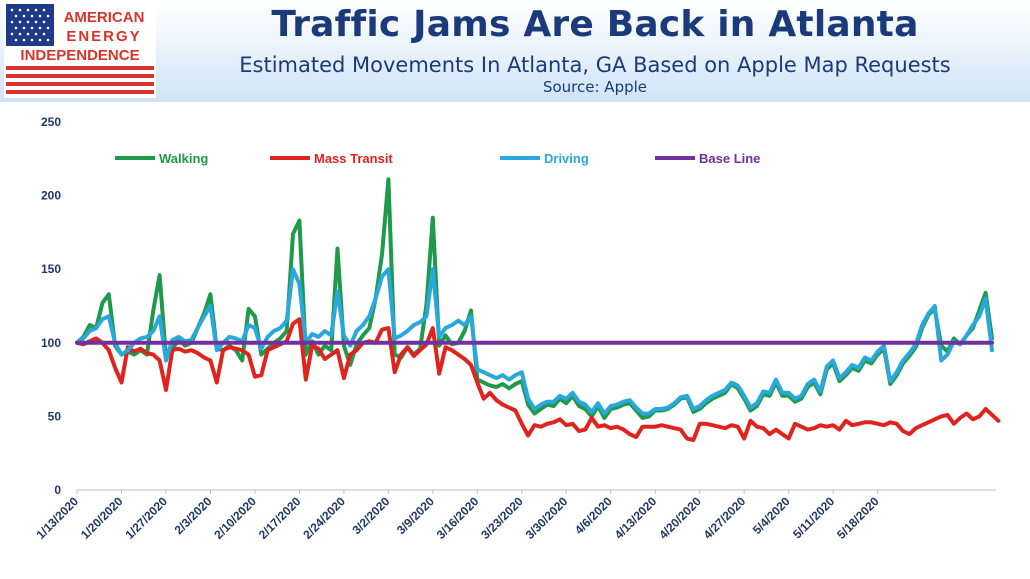 This screenshot has height=579, width=1030. What do you see at coordinates (79, 55) in the screenshot?
I see `logo-line3: INDEPENDENCE` at bounding box center [79, 55].